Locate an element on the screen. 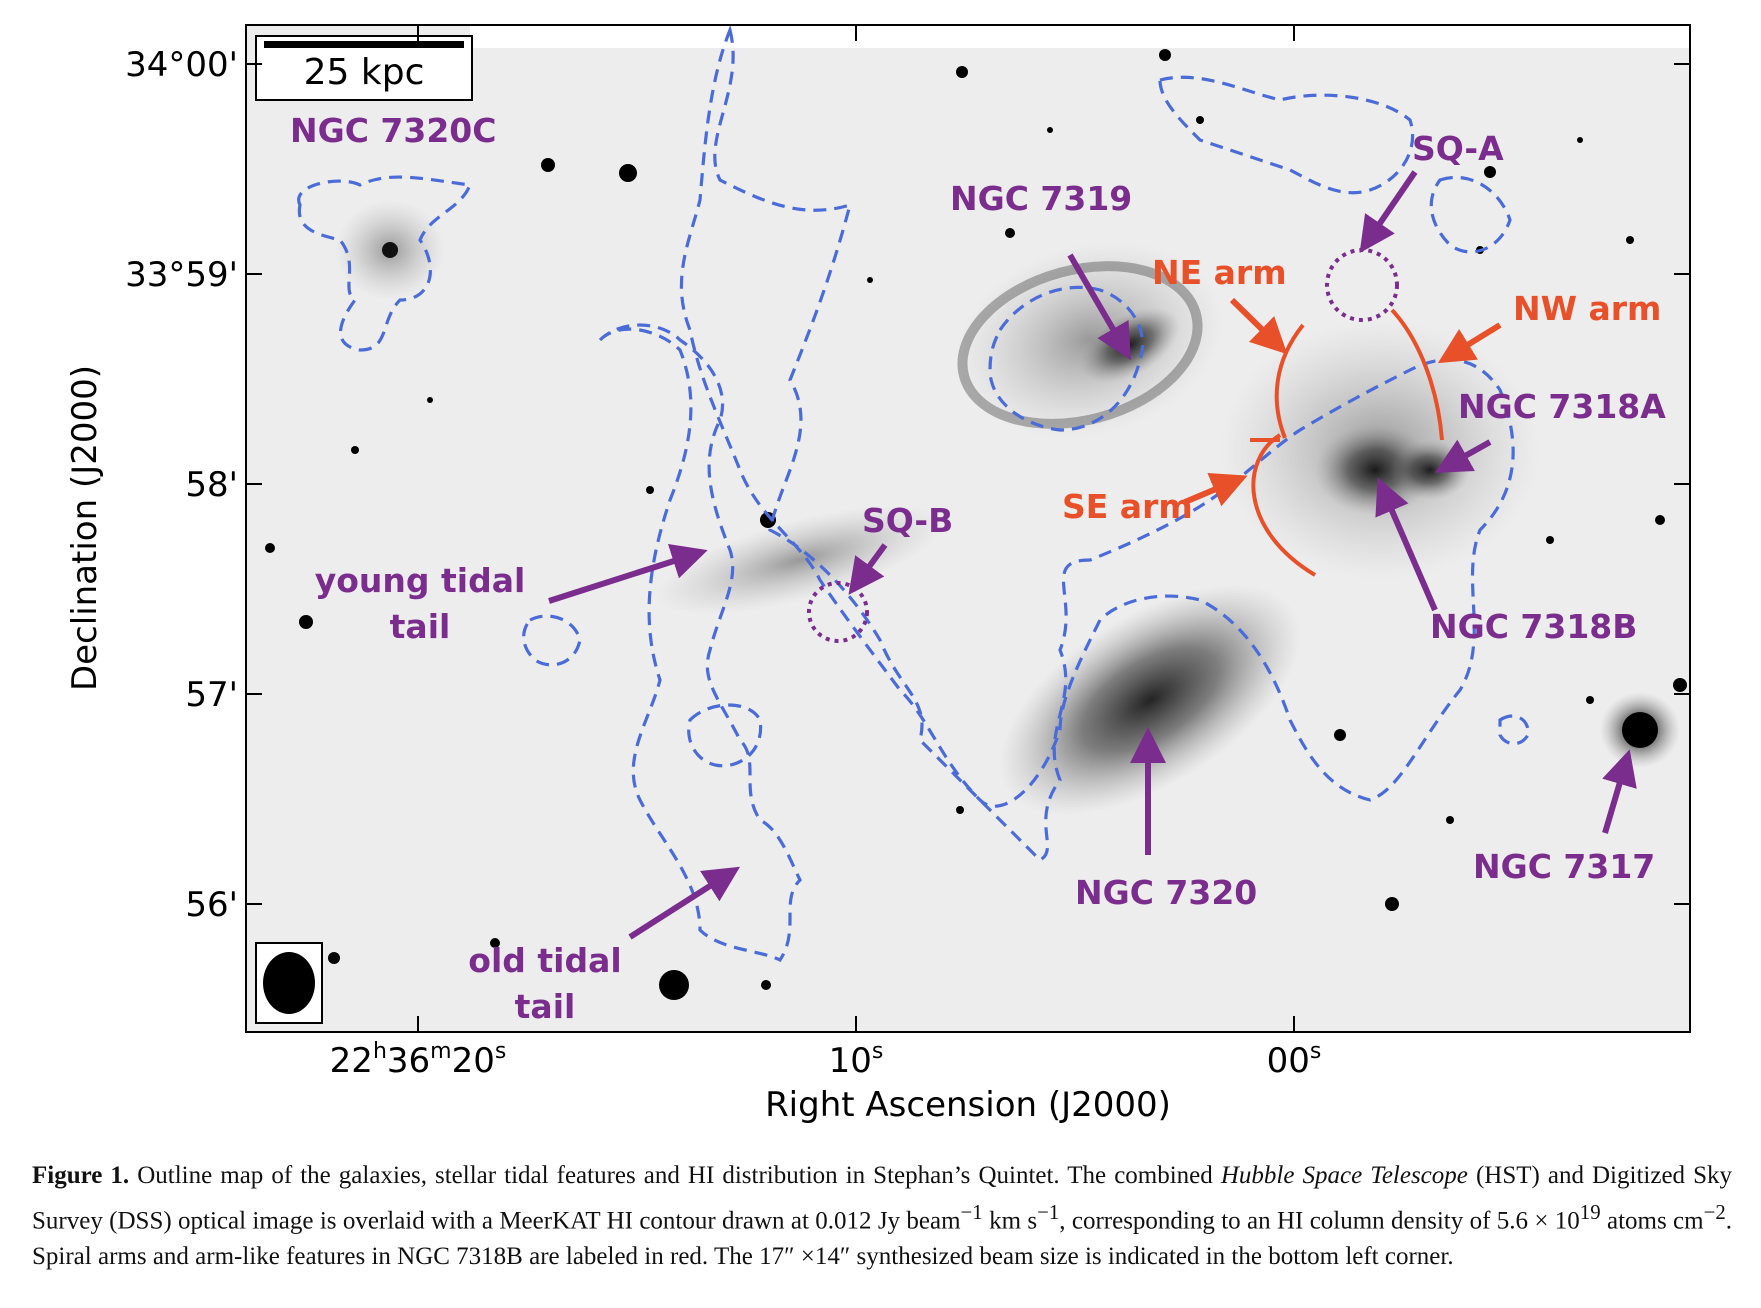  y-tick-labels: 34°00' 33°59' 58' 57' 56' is located at coordinates (181, 485).